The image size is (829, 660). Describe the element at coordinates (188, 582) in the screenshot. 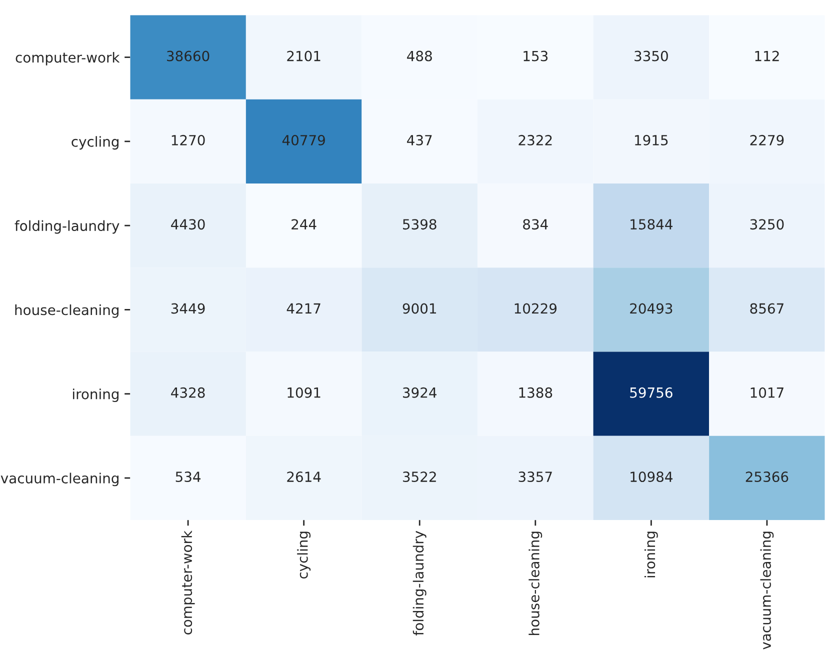

I see `x-tick-label: computer-work` at that location.